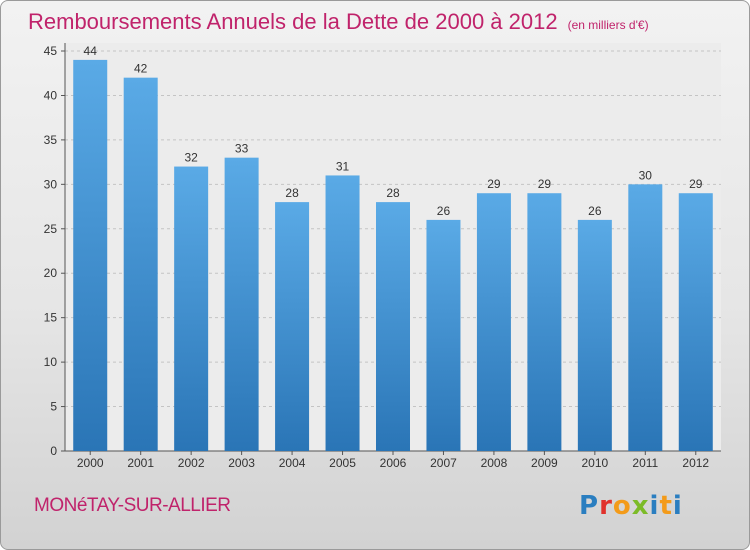 The image size is (750, 550). I want to click on logo-letter: r, so click(606, 506).